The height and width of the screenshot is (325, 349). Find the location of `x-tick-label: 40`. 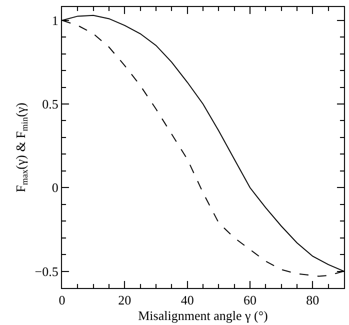

x-tick-label: 40 is located at coordinates (187, 300).